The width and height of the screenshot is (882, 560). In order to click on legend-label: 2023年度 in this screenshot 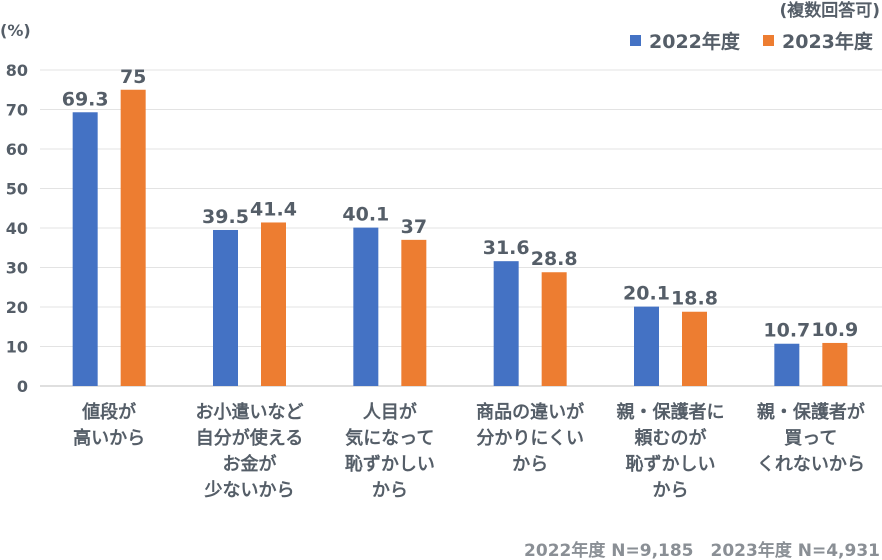, I will do `click(828, 41)`.